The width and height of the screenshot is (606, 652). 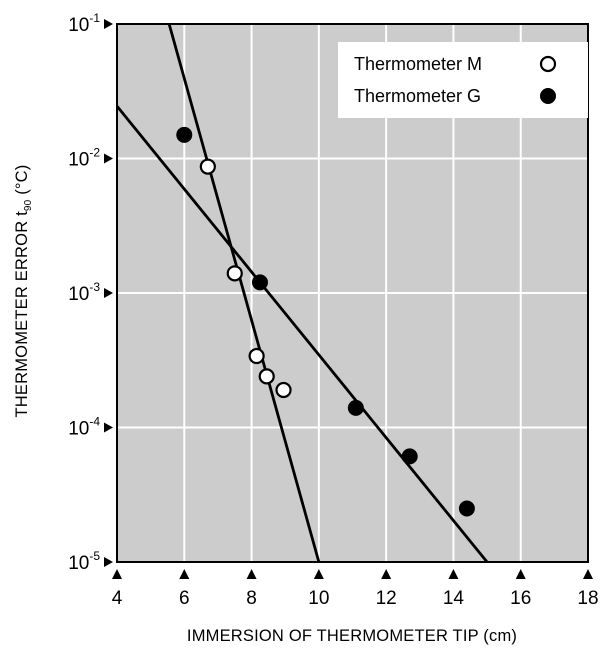 What do you see at coordinates (417, 96) in the screenshot?
I see `legend-label-g: Thermometer G` at bounding box center [417, 96].